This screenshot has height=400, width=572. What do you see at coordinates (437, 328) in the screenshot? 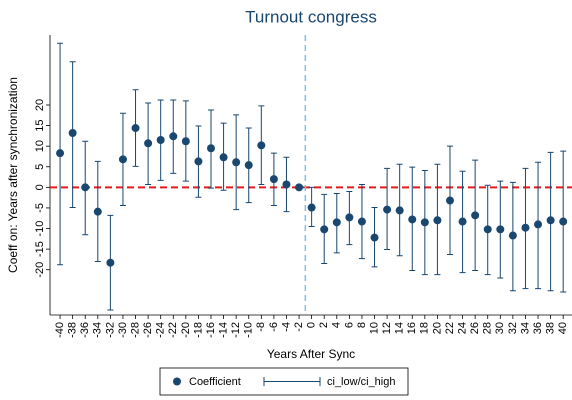
I see `x-tick-label: 20` at bounding box center [437, 328].